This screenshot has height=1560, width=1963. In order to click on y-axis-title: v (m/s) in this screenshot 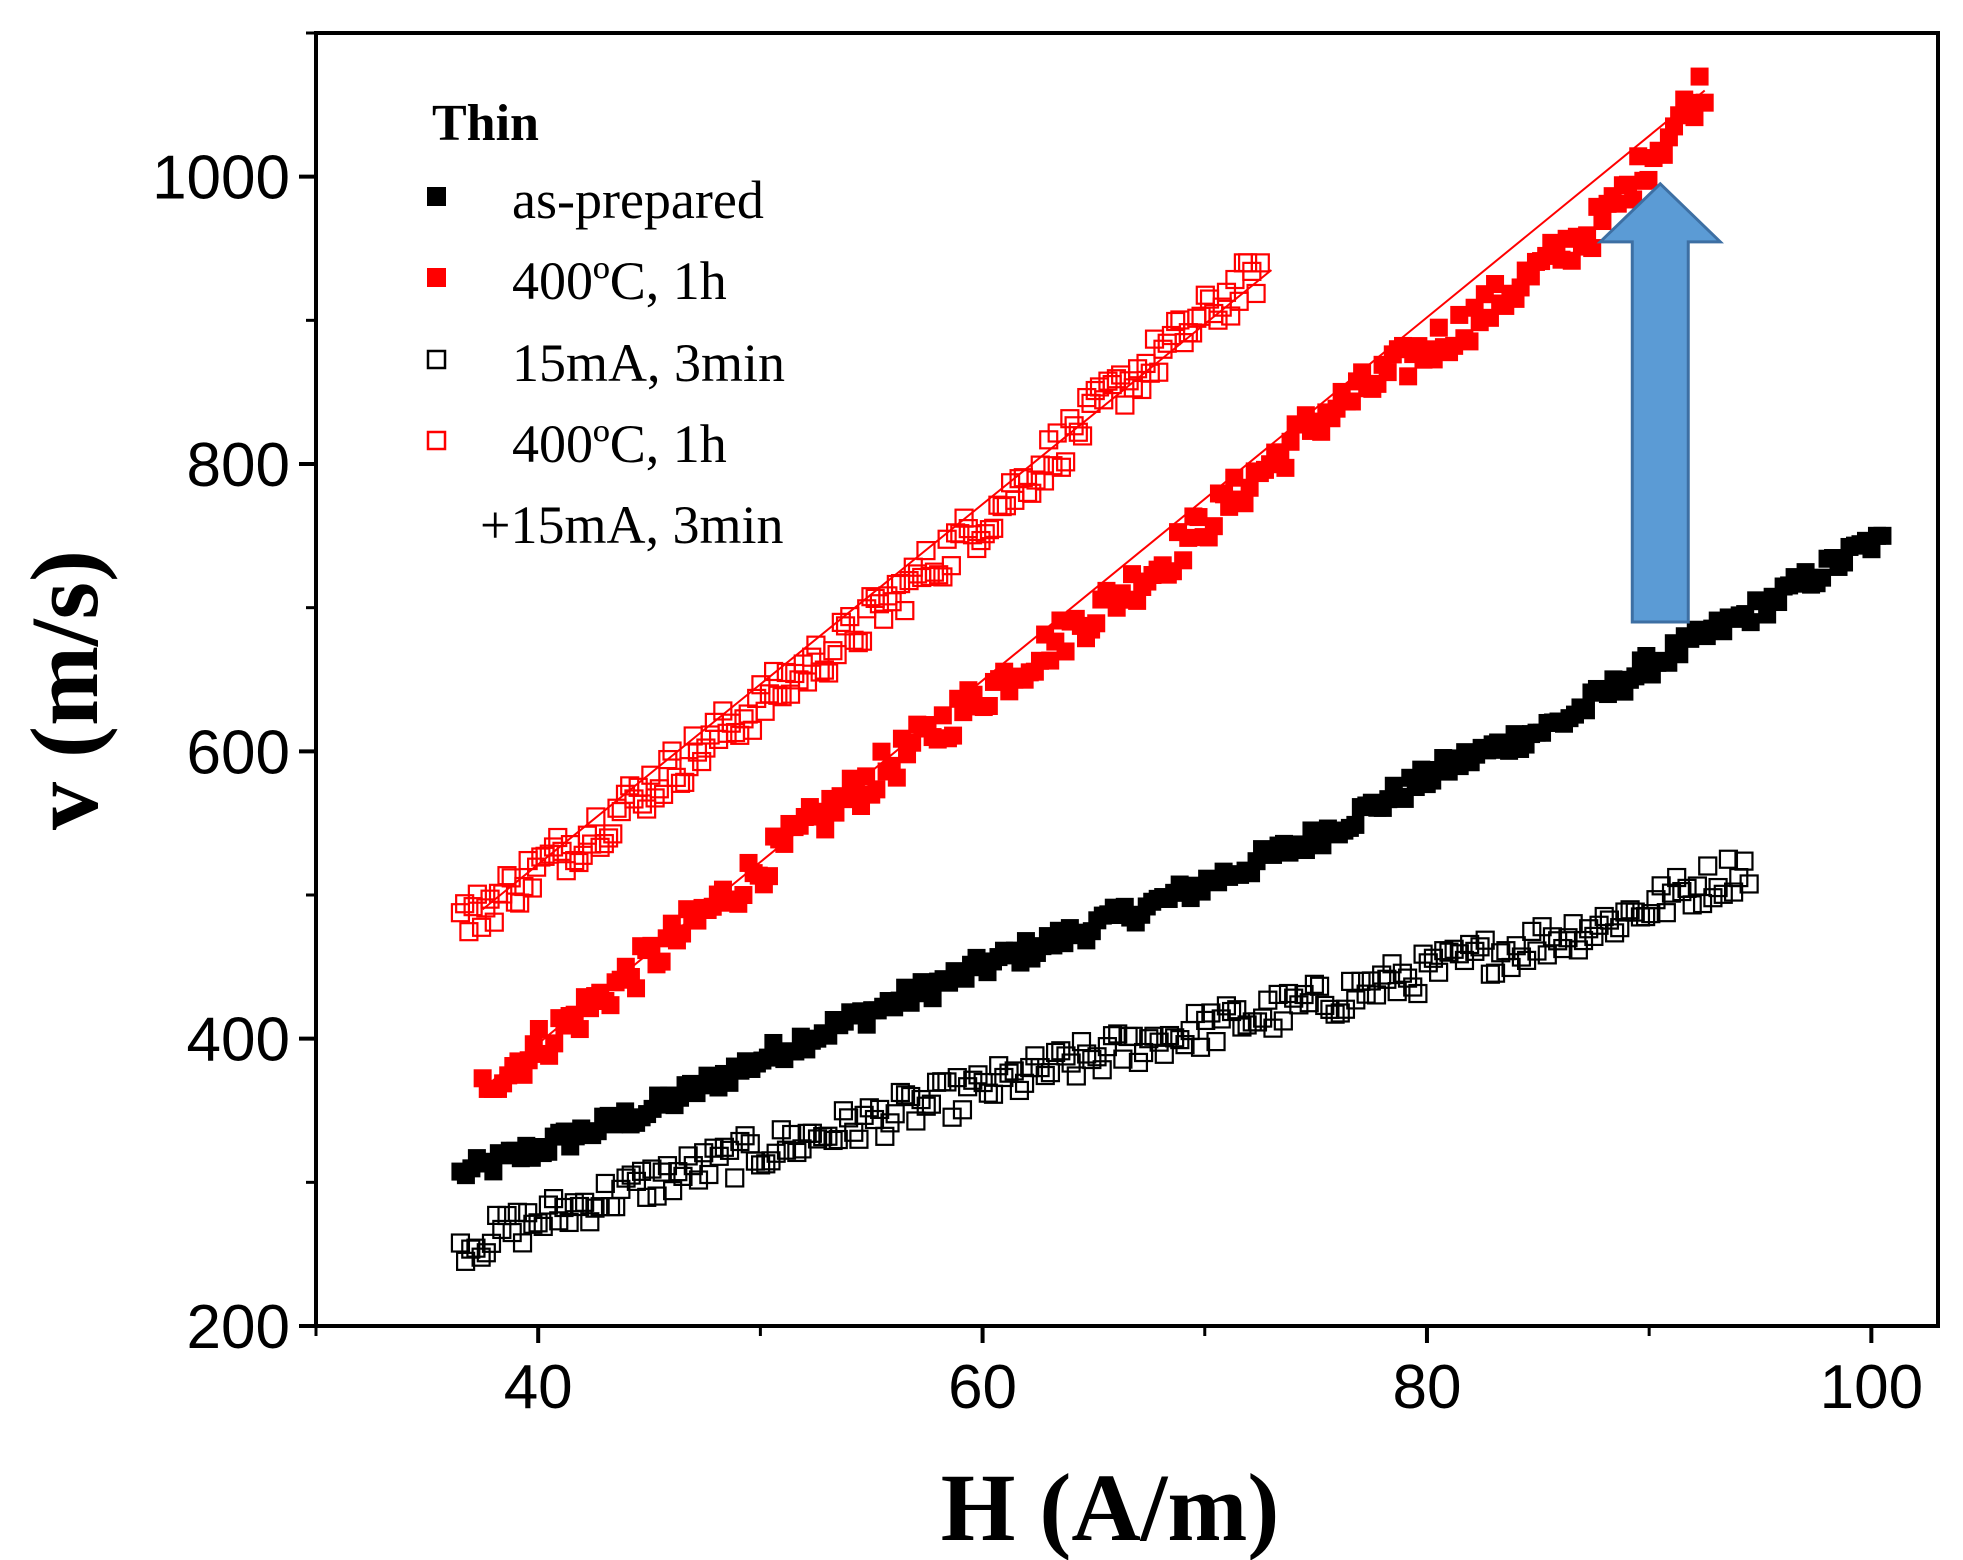, I will do `click(64, 690)`.